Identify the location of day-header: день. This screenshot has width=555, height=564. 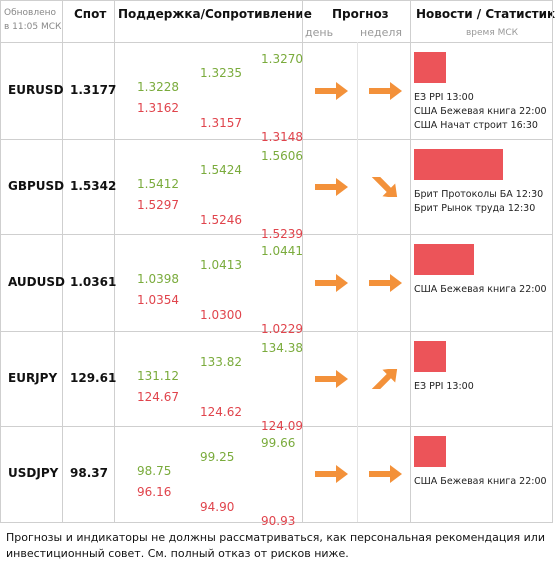
(319, 32).